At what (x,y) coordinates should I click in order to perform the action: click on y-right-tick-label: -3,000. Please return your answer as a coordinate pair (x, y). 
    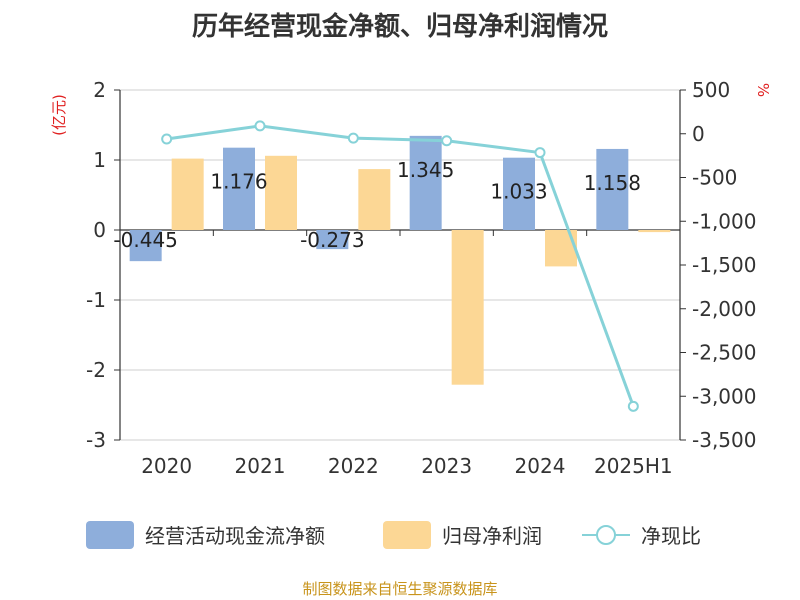
    Looking at the image, I should click on (724, 396).